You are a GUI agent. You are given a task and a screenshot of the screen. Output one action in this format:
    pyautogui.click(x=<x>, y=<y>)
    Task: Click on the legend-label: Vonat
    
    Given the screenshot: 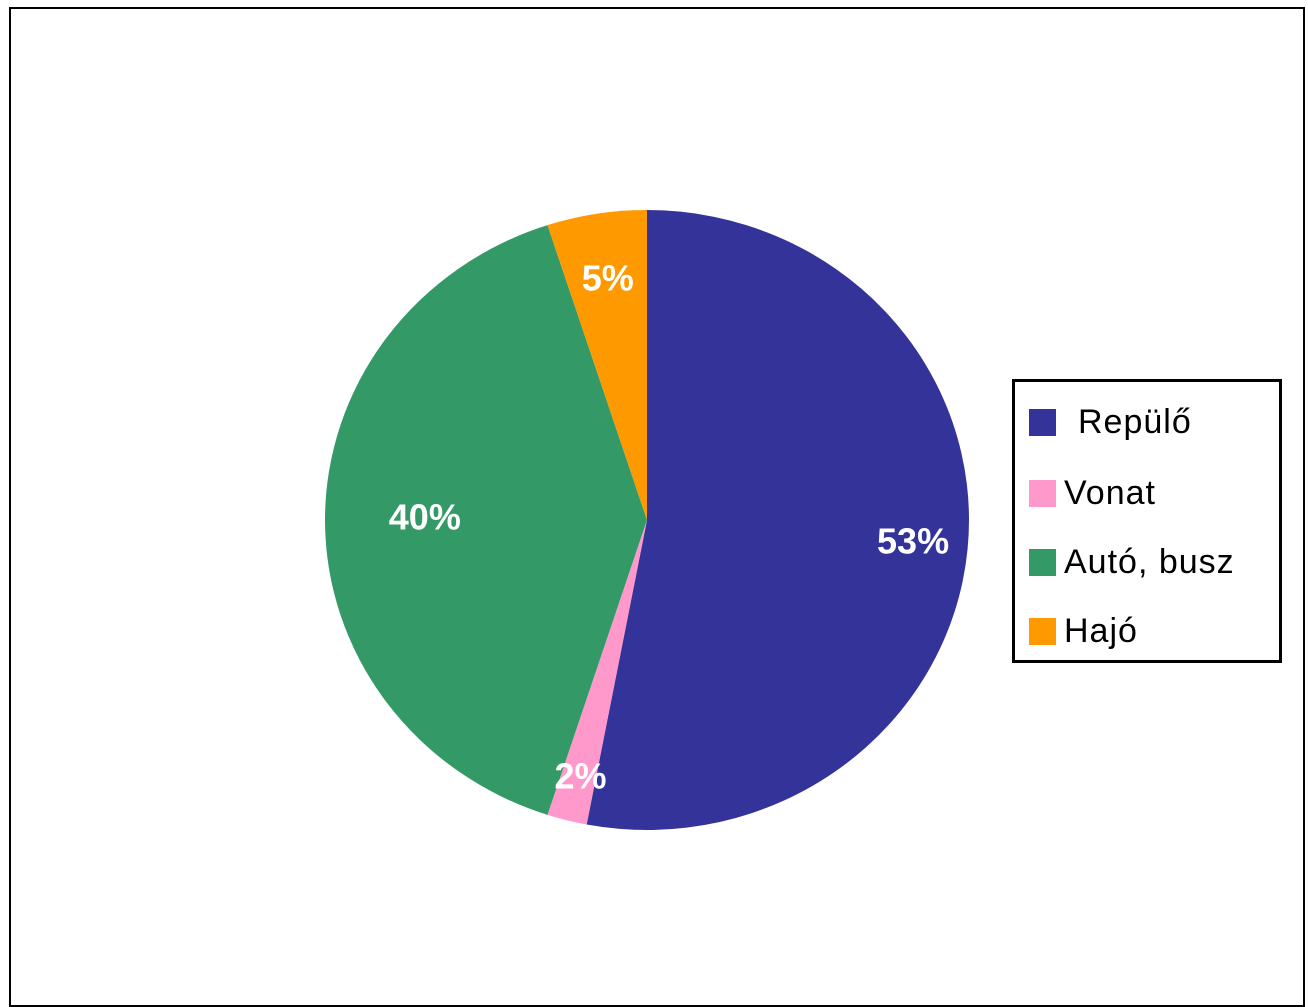 What is the action you would take?
    pyautogui.click(x=1110, y=492)
    